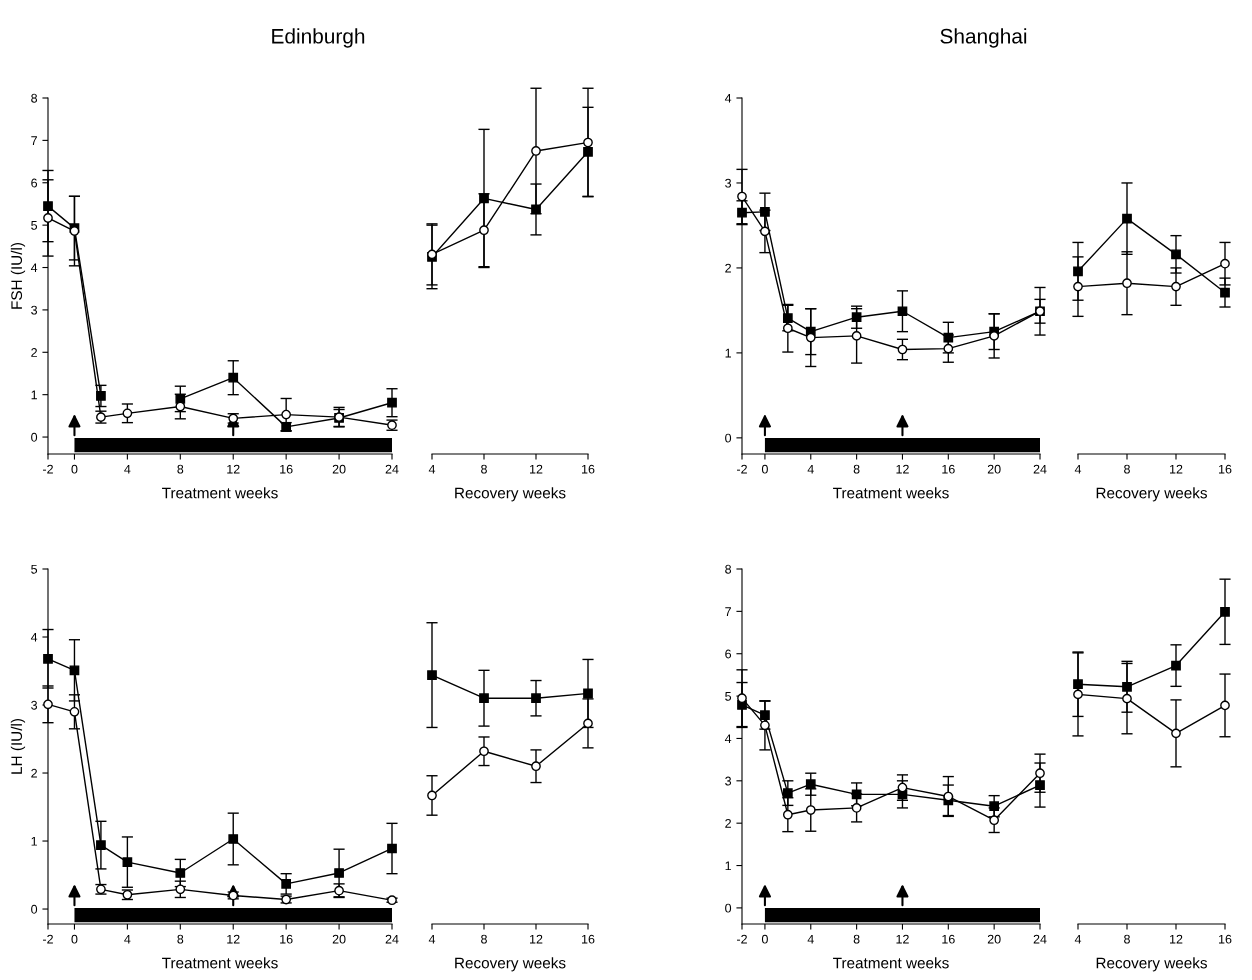 The width and height of the screenshot is (1252, 980). I want to click on chart-title: Shanghai, so click(983, 38).